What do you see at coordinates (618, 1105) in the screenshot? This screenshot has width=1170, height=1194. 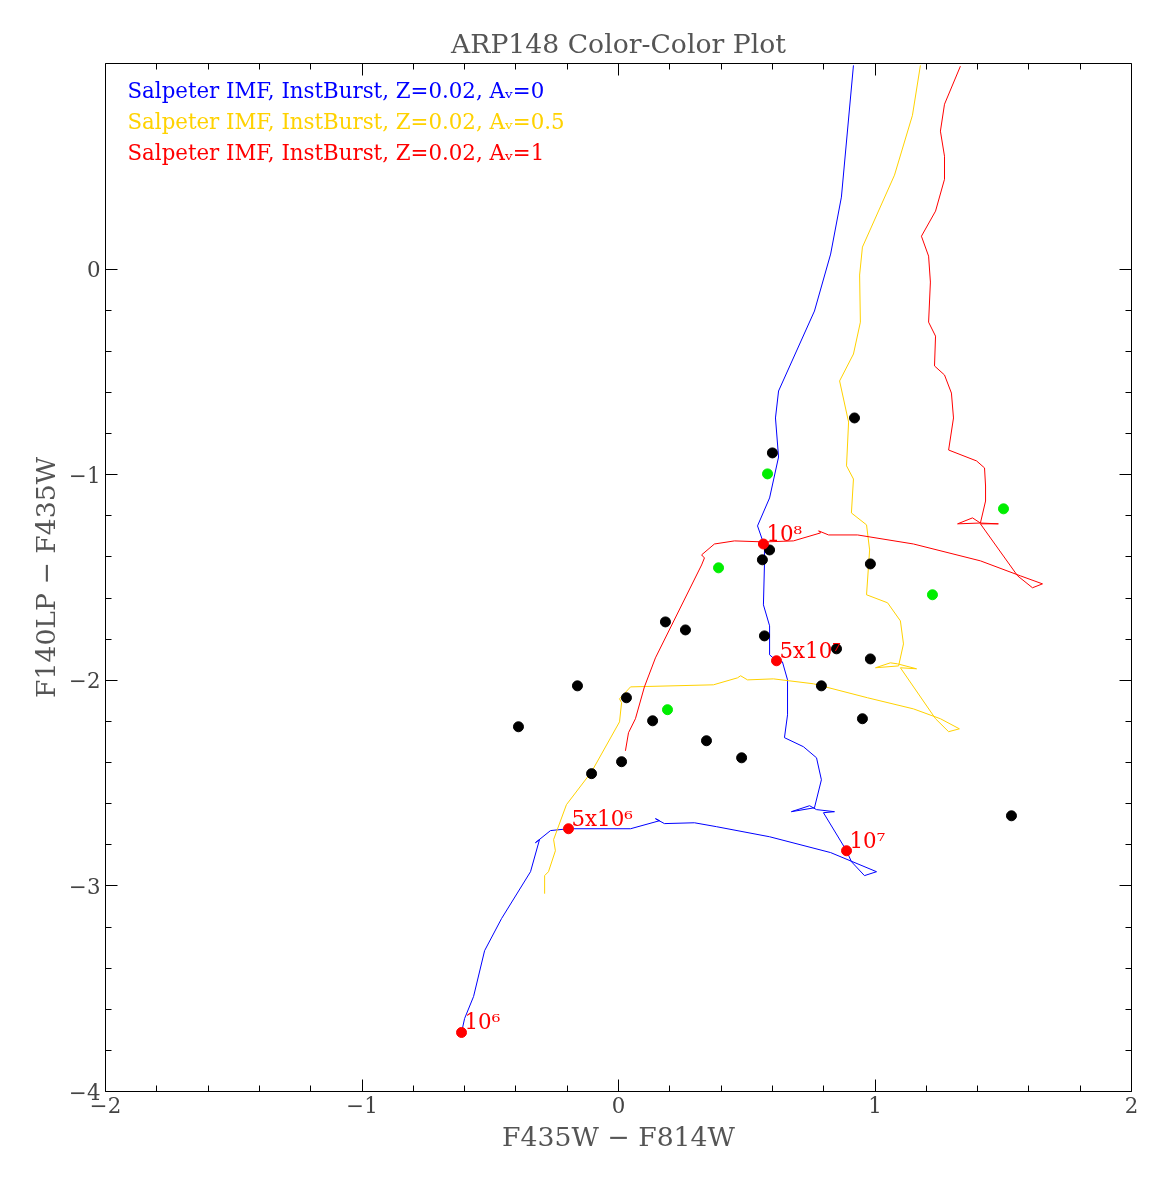 I see `x-tick-label: 0` at bounding box center [618, 1105].